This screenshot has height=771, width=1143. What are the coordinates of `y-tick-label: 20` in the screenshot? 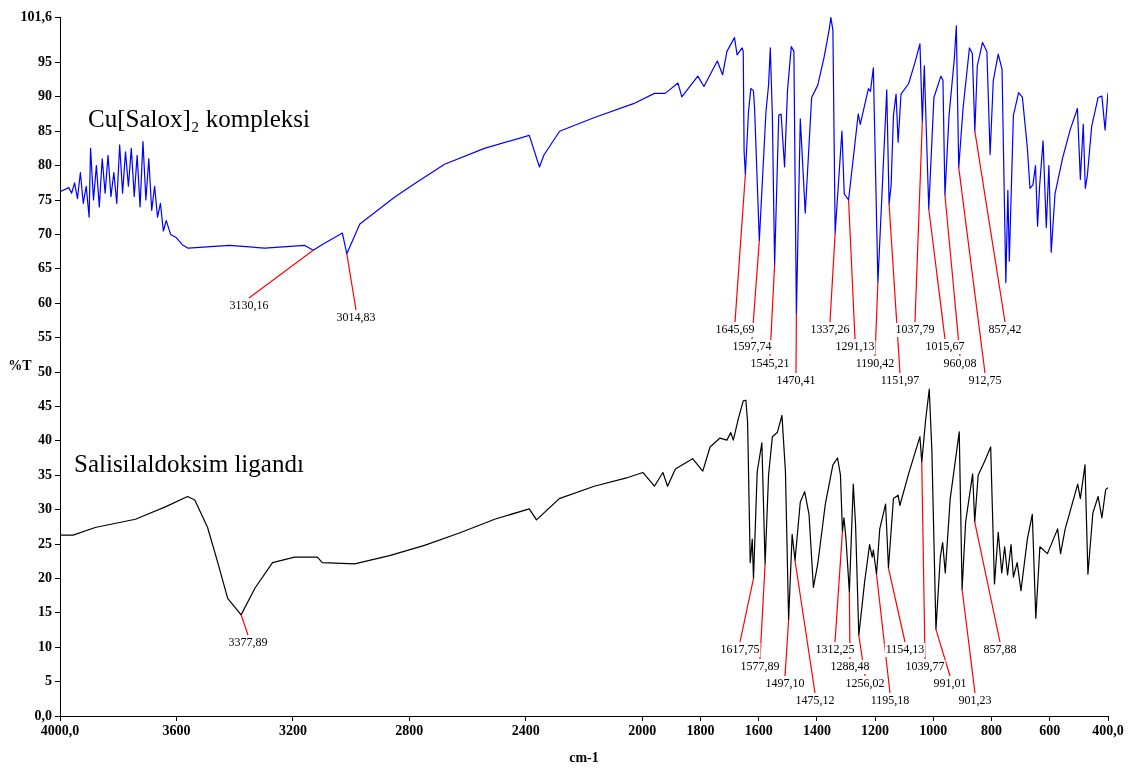 It's located at (45, 578).